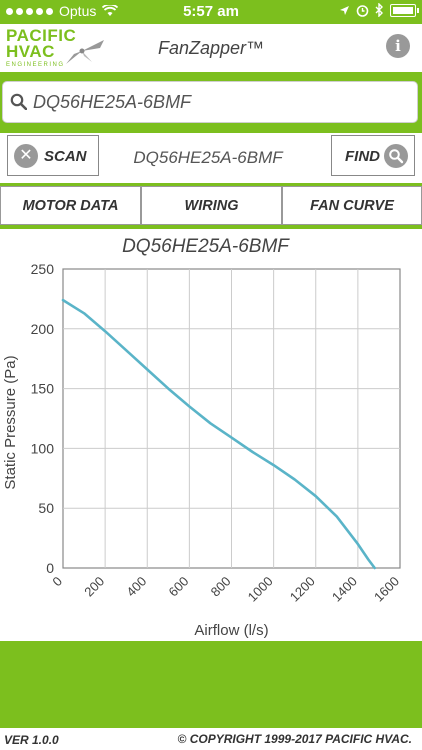 The height and width of the screenshot is (750, 422). I want to click on find-label: FIND, so click(362, 156).